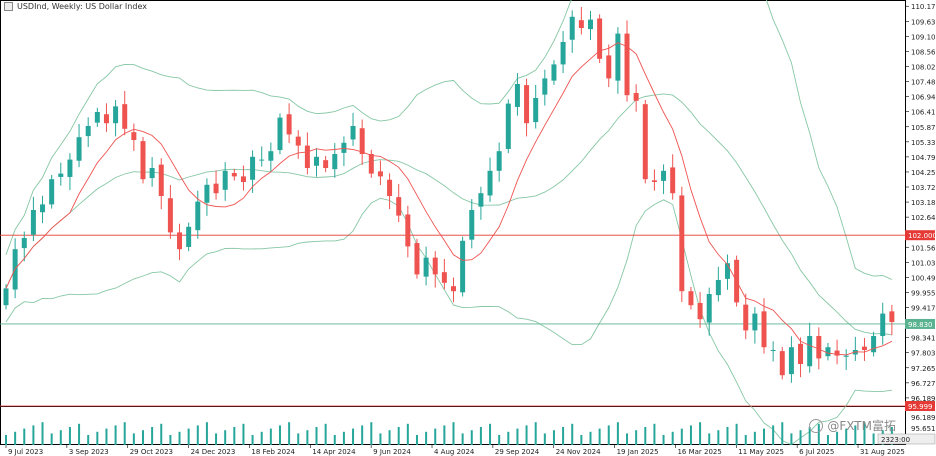  Describe the element at coordinates (906, 439) in the screenshot. I see `volume-counter-box` at that location.